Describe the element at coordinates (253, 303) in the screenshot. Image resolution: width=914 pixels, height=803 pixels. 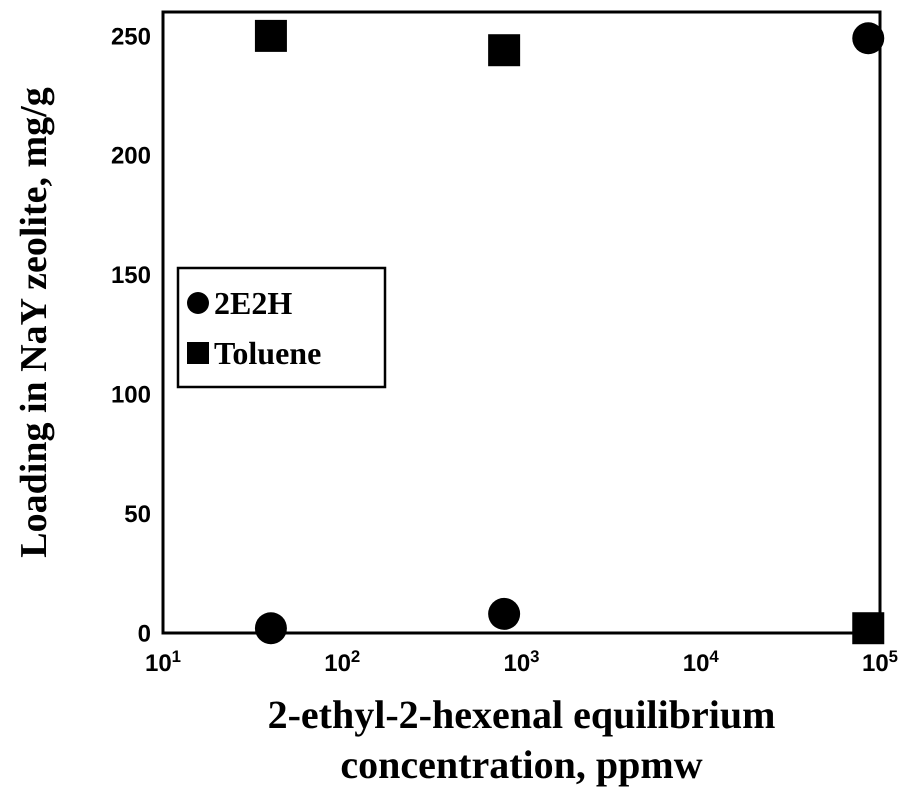
I see `legend-label: 2E2H` at that location.